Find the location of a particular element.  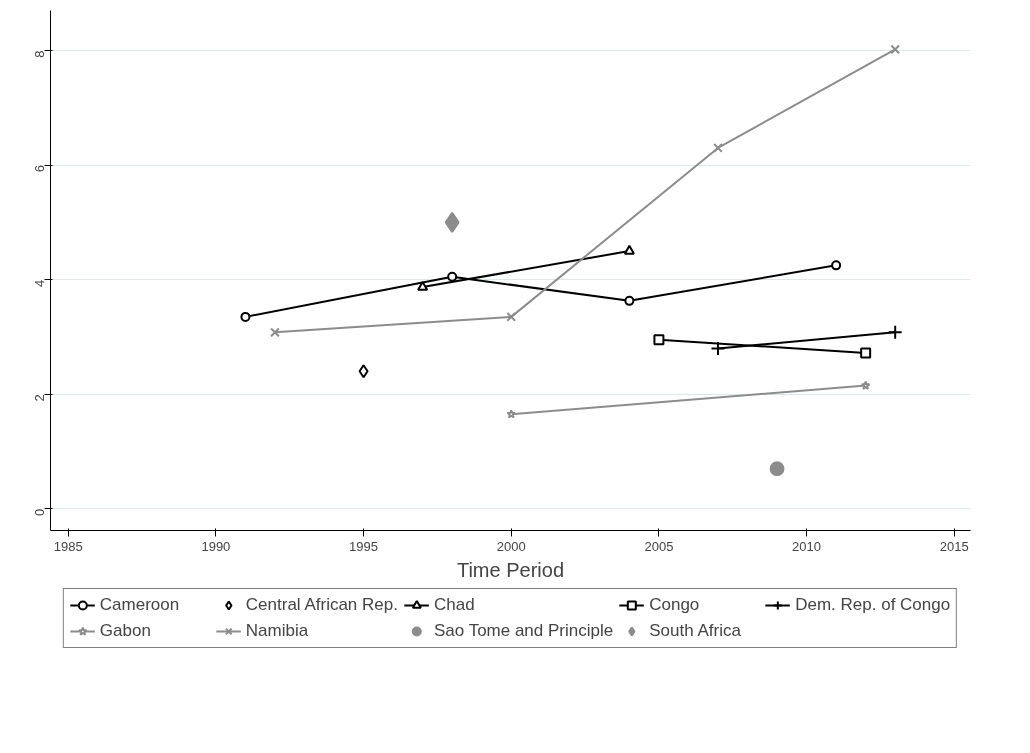

x-tick-label: 2000 is located at coordinates (511, 546).